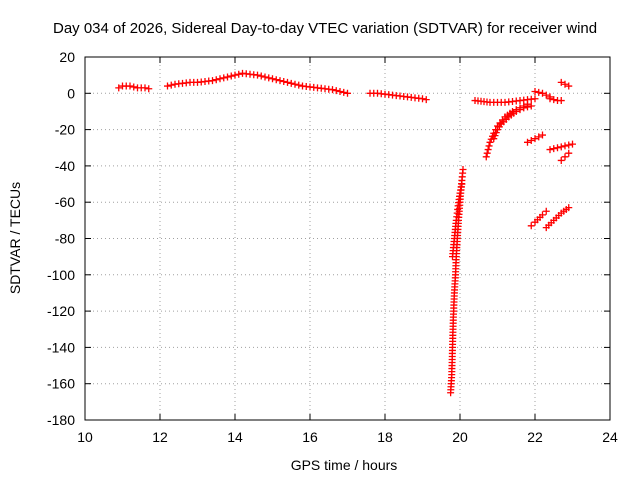 The height and width of the screenshot is (480, 640). What do you see at coordinates (235, 437) in the screenshot?
I see `x-tick-label: 14` at bounding box center [235, 437].